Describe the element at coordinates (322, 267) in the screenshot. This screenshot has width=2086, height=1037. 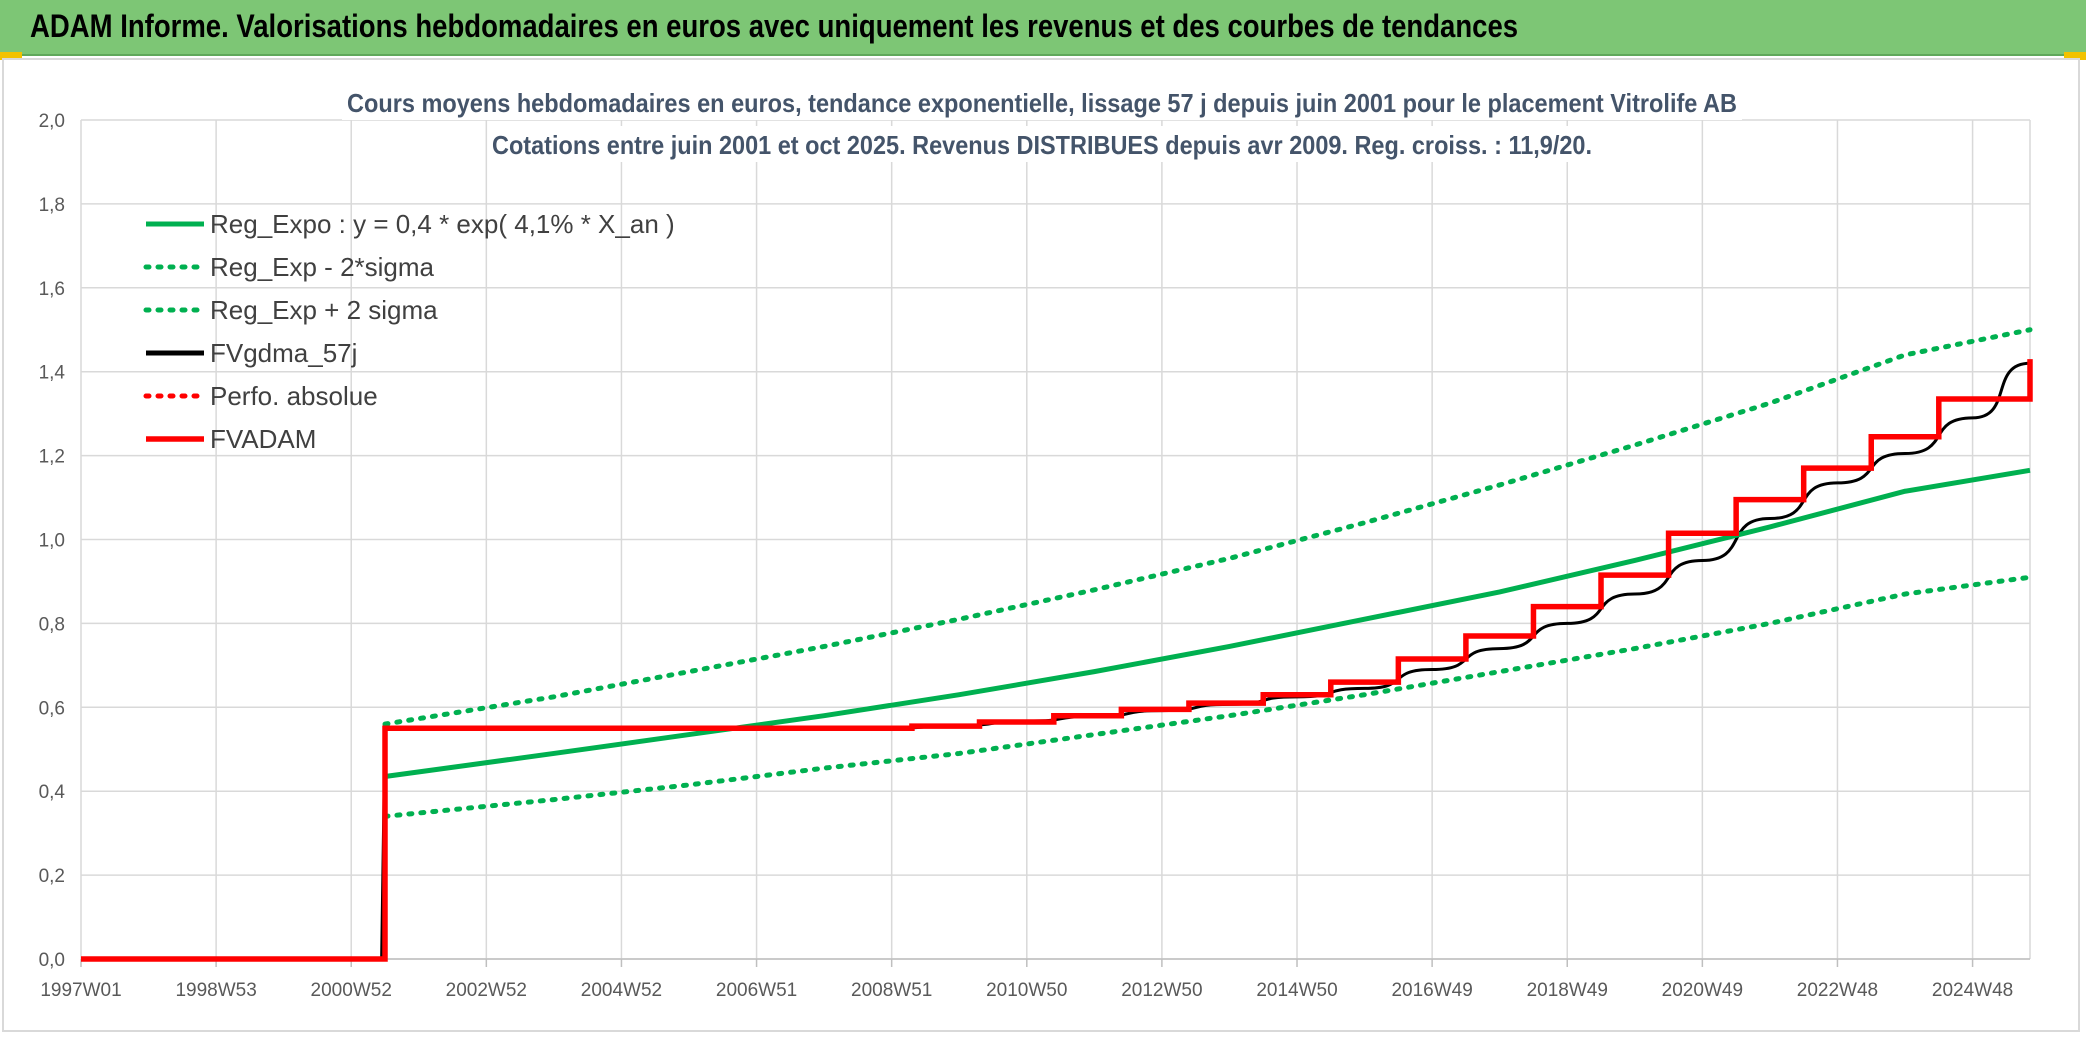
I see `legend-label: Reg_Exp - 2*sigma` at that location.